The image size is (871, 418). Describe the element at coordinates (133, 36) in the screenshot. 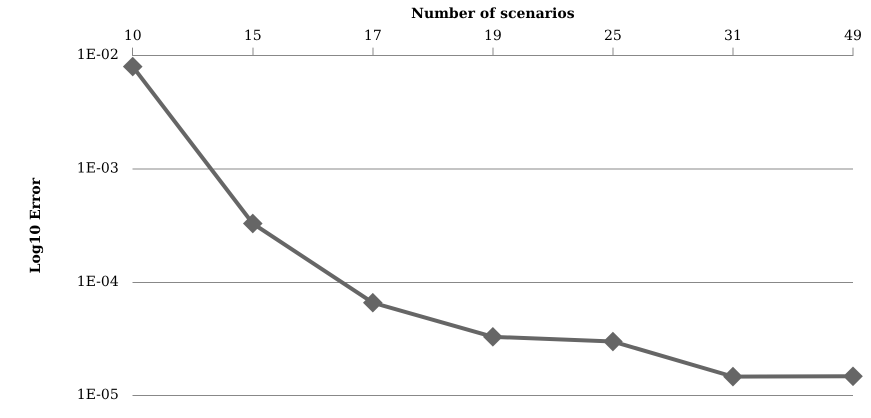

I see `x-tick-label: 10` at that location.